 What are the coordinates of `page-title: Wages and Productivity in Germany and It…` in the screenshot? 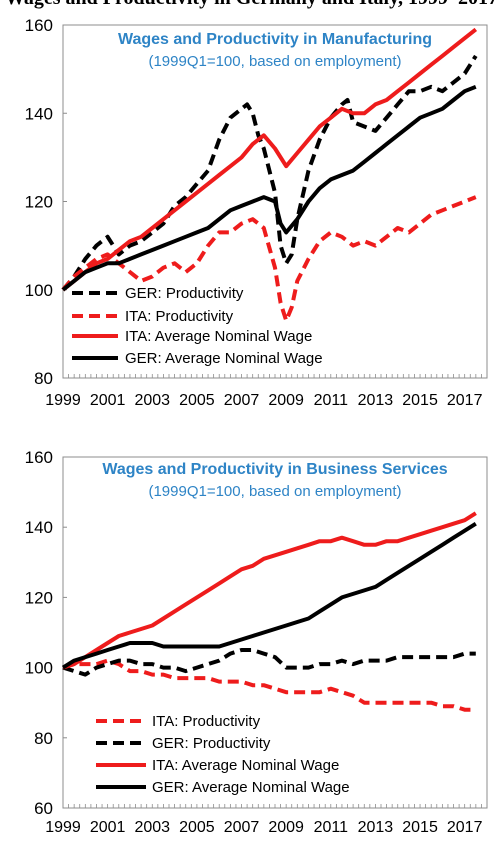 It's located at (251, 4).